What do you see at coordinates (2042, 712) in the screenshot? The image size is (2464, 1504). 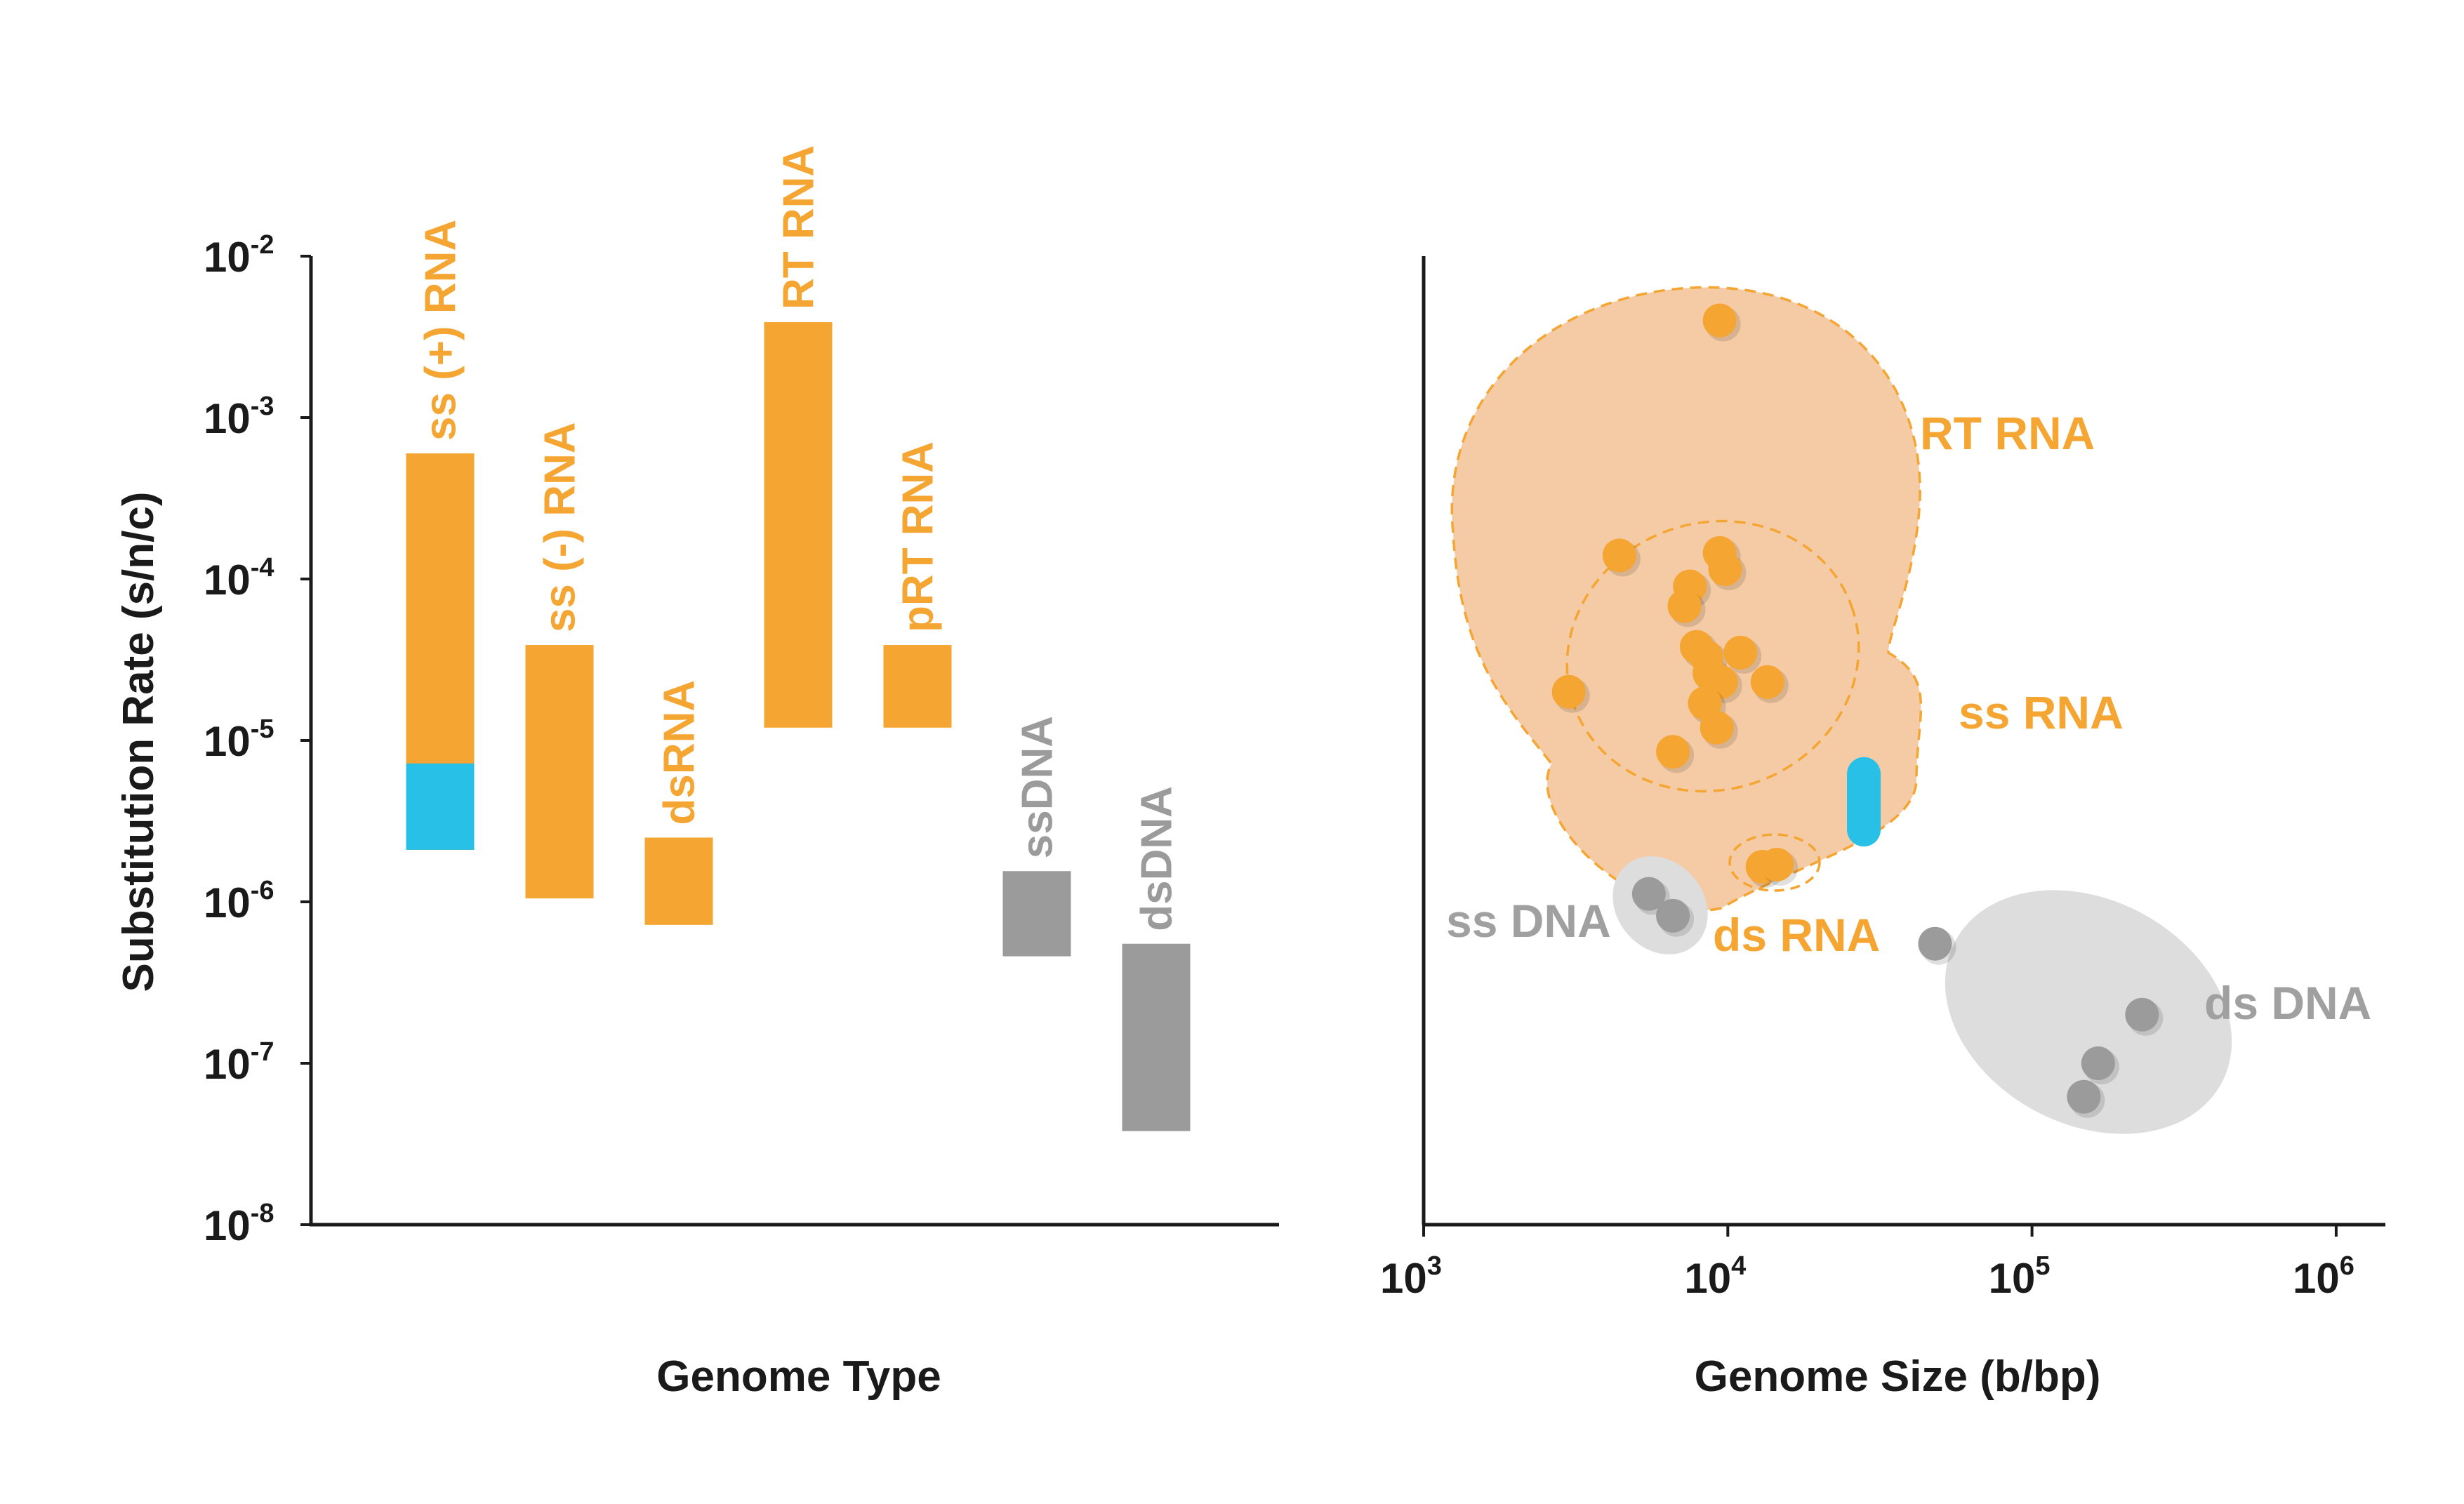 I see `annotation-ss-rna: ss RNA` at bounding box center [2042, 712].